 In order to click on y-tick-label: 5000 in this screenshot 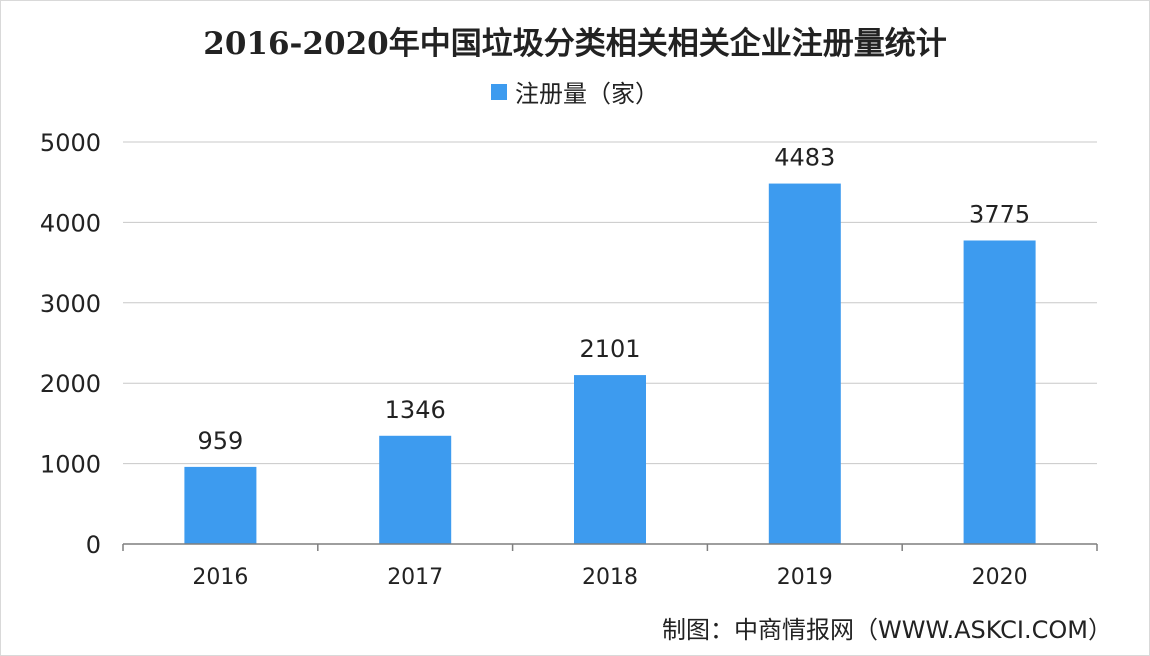, I will do `click(70, 143)`.